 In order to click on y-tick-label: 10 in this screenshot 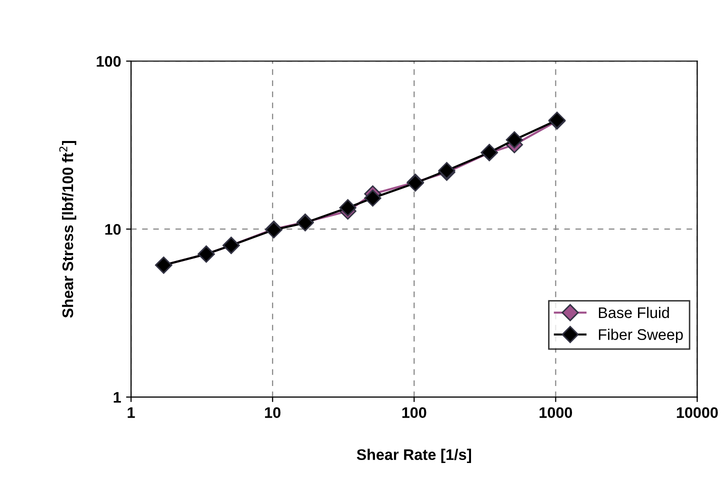, I will do `click(113, 229)`.